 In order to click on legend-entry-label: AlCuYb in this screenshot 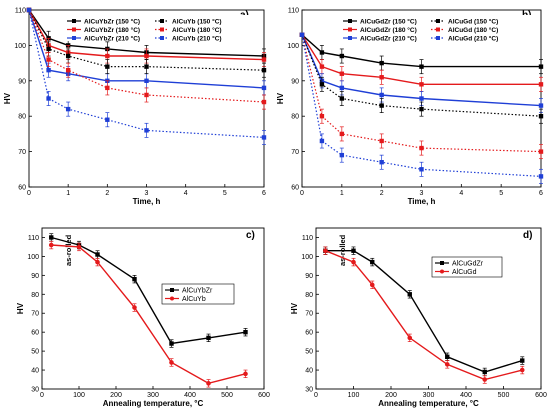, I will do `click(194, 299)`.